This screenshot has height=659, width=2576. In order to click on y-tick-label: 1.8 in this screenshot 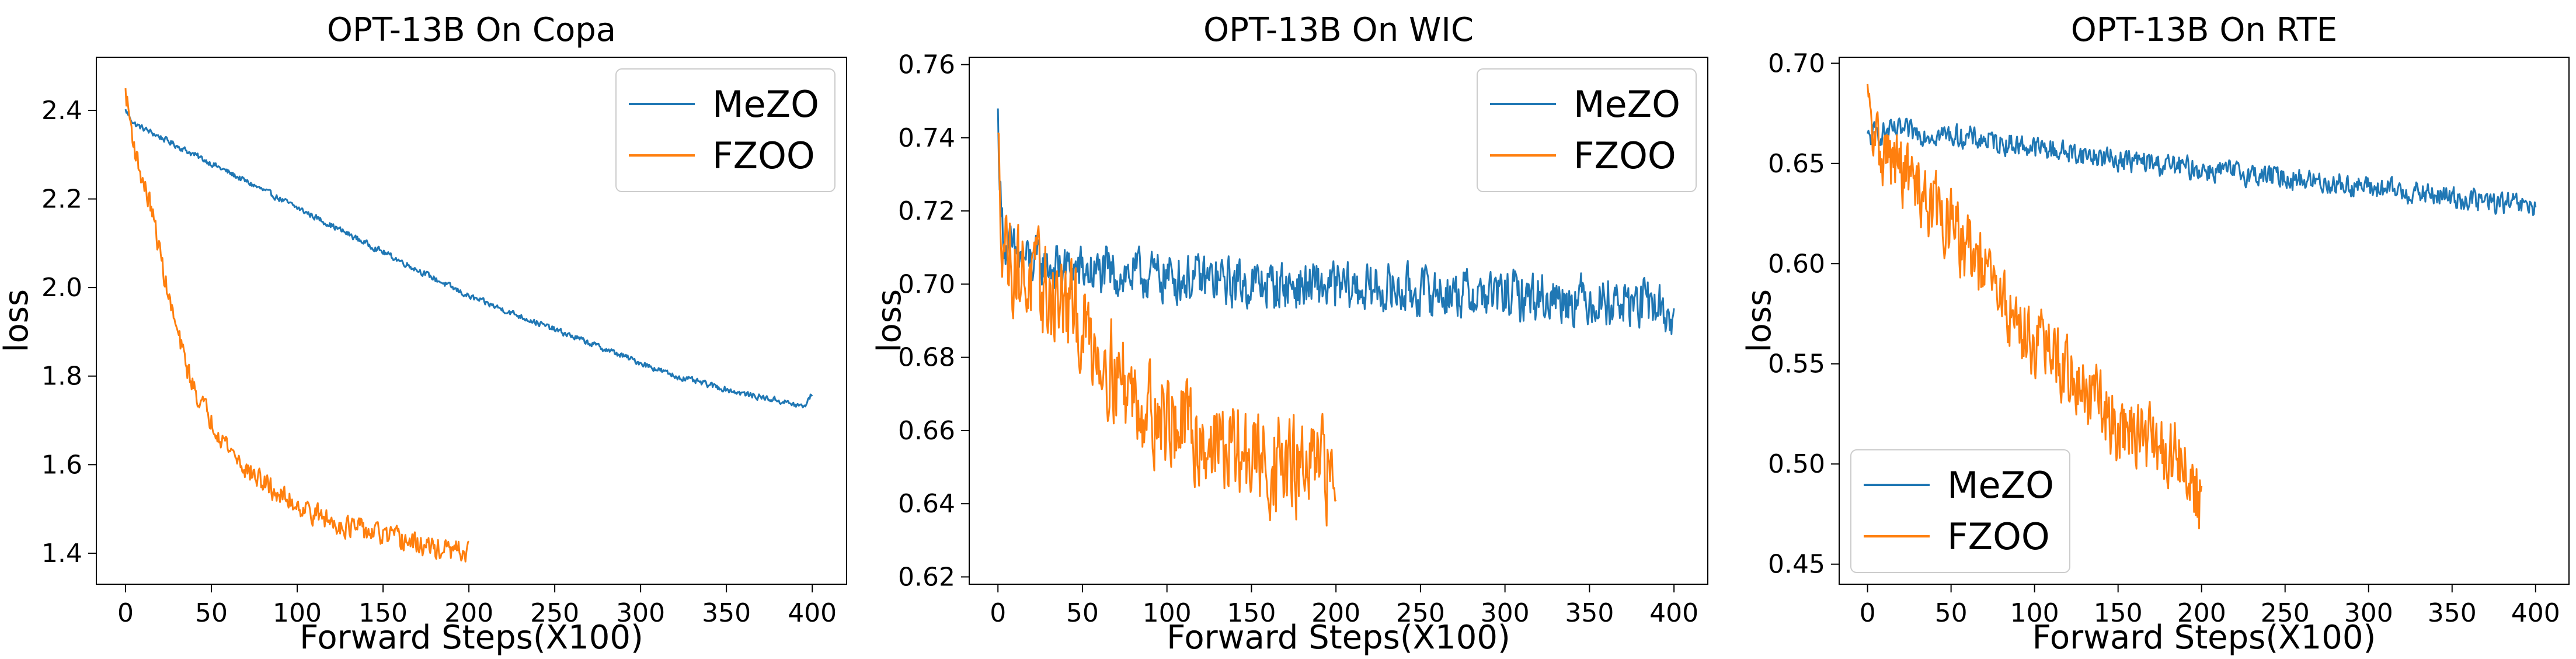, I will do `click(61, 376)`.